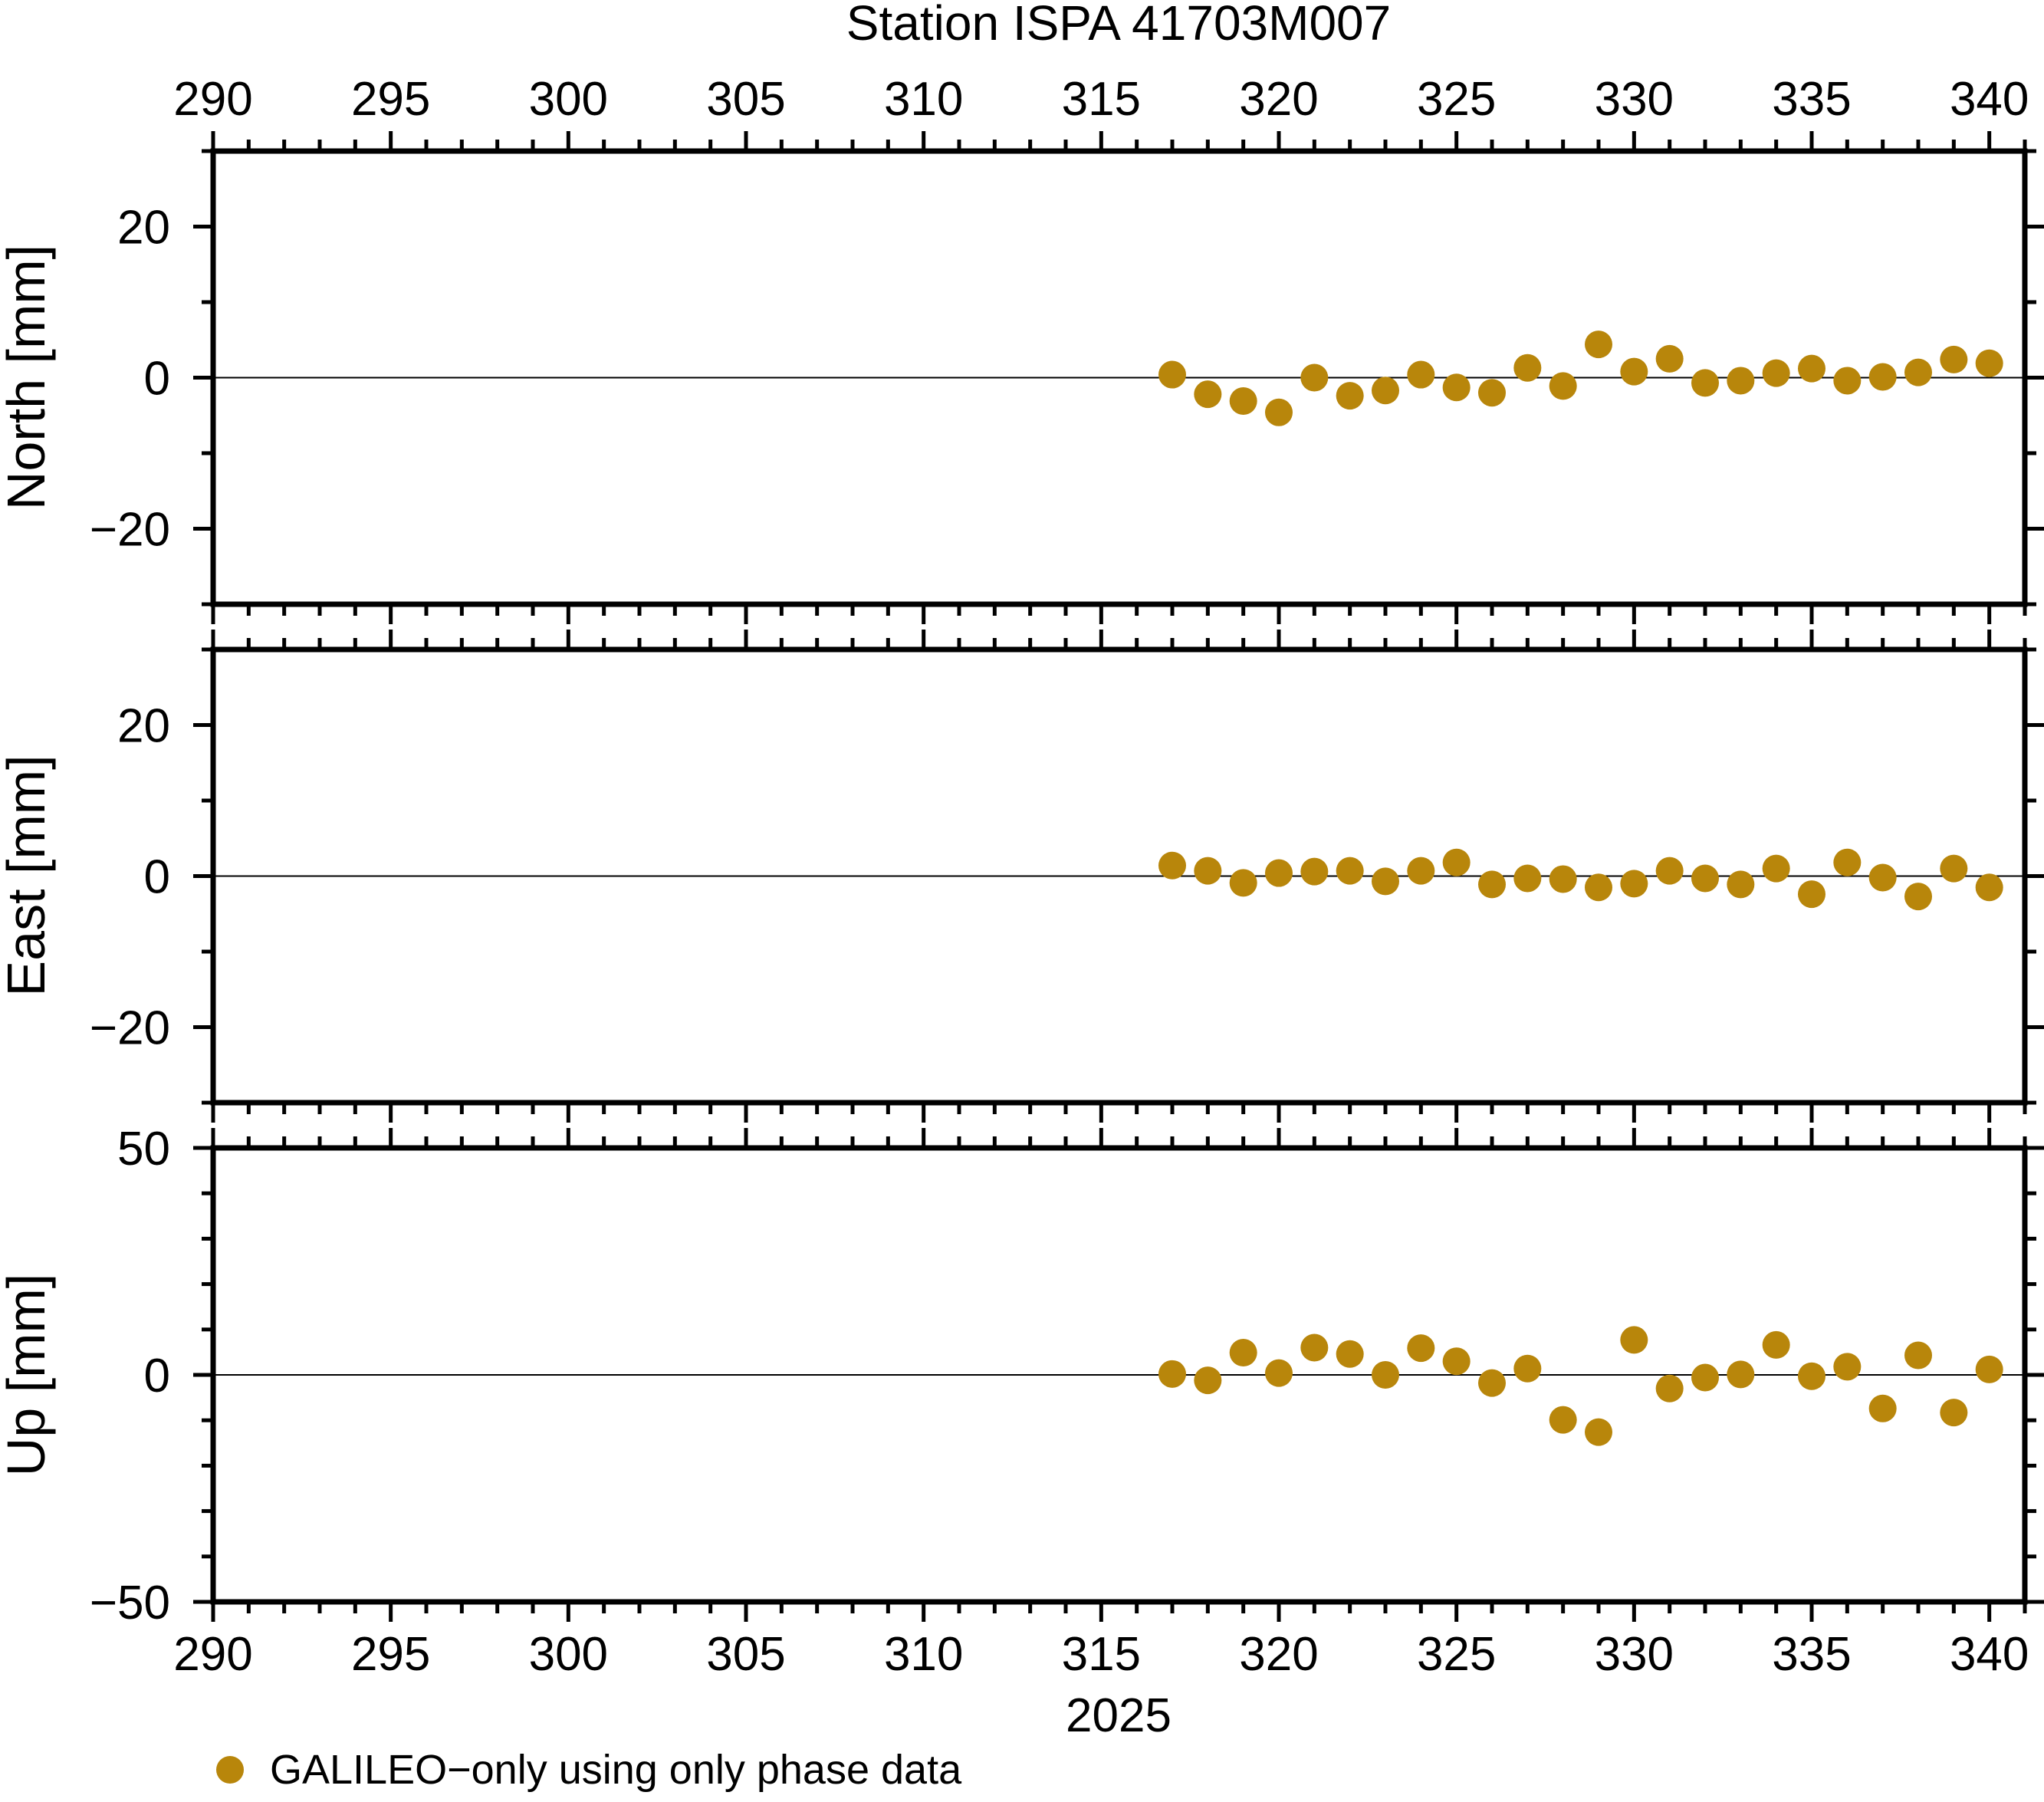 Image resolution: width=2044 pixels, height=1802 pixels. What do you see at coordinates (1101, 99) in the screenshot?
I see `x-tick-label-top: 315` at bounding box center [1101, 99].